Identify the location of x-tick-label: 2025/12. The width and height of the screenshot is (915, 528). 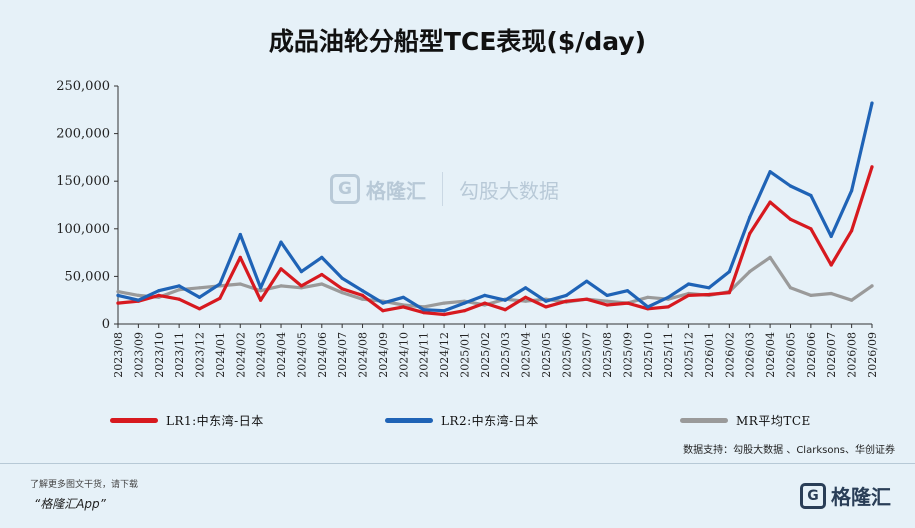
(689, 355).